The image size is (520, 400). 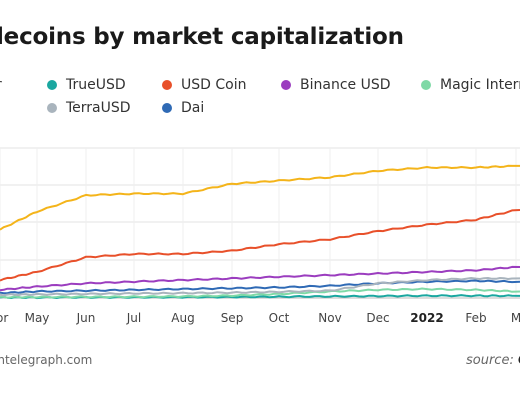 I want to click on series-line-binance-usd, so click(x=260, y=278).